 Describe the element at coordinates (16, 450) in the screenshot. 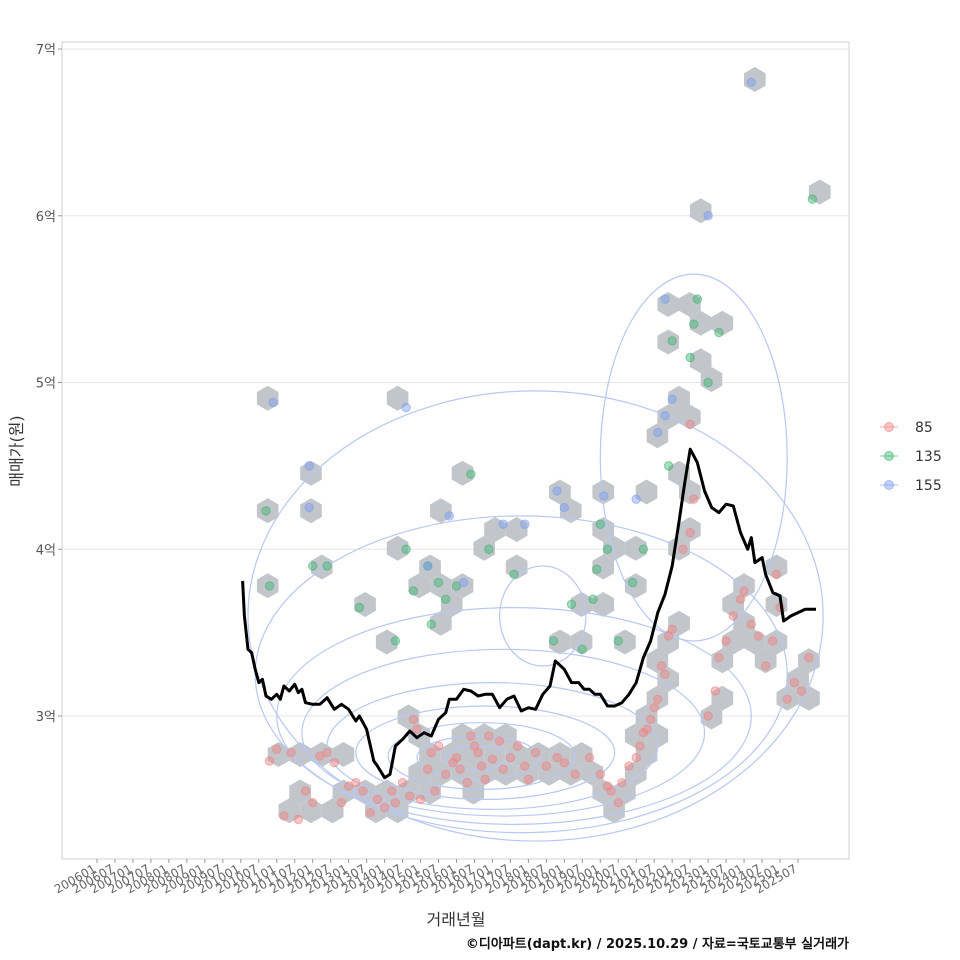

I see `y-axis-title: 매매가(원)` at that location.